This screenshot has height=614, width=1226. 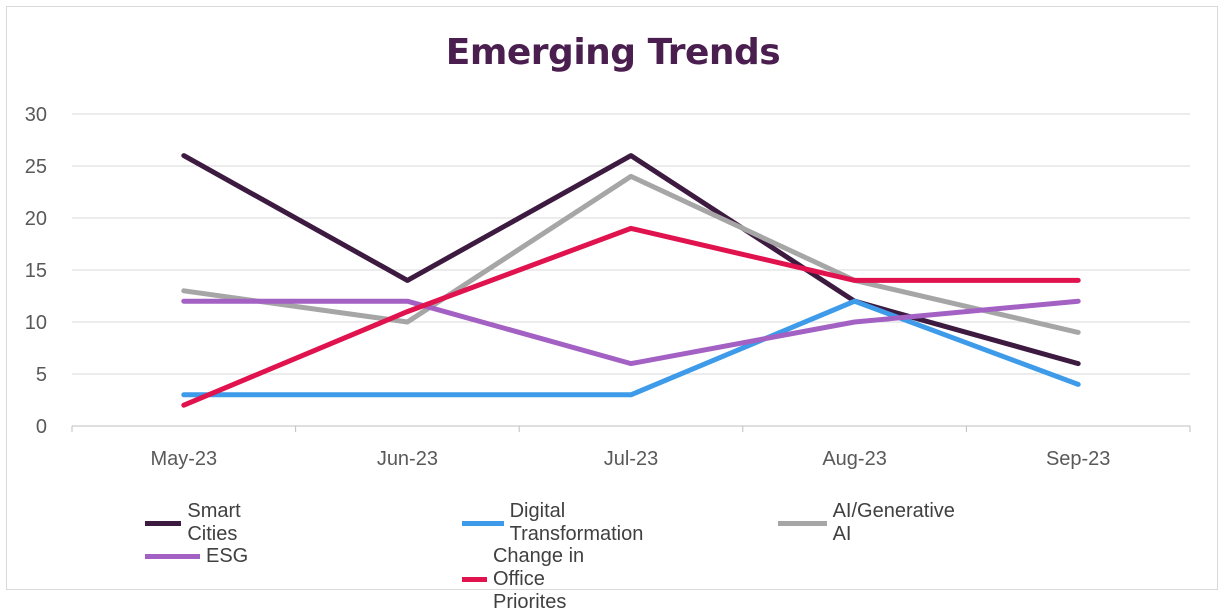 What do you see at coordinates (893, 522) in the screenshot?
I see `legend-label: AI/Generative AI` at bounding box center [893, 522].